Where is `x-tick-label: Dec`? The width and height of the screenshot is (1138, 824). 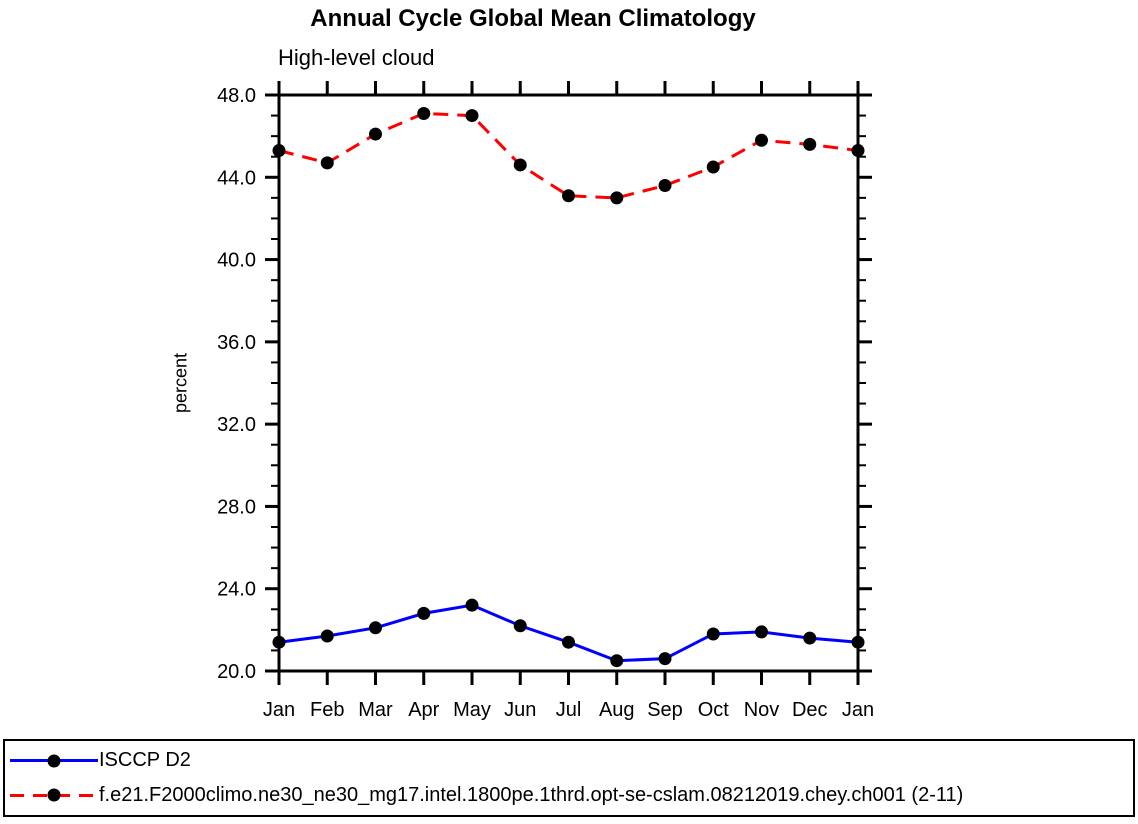
x-tick-label: Dec is located at coordinates (810, 710).